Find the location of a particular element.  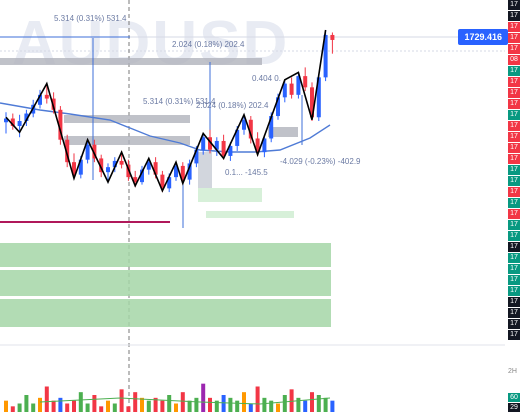

demand-zone-mid is located at coordinates (230, 195).